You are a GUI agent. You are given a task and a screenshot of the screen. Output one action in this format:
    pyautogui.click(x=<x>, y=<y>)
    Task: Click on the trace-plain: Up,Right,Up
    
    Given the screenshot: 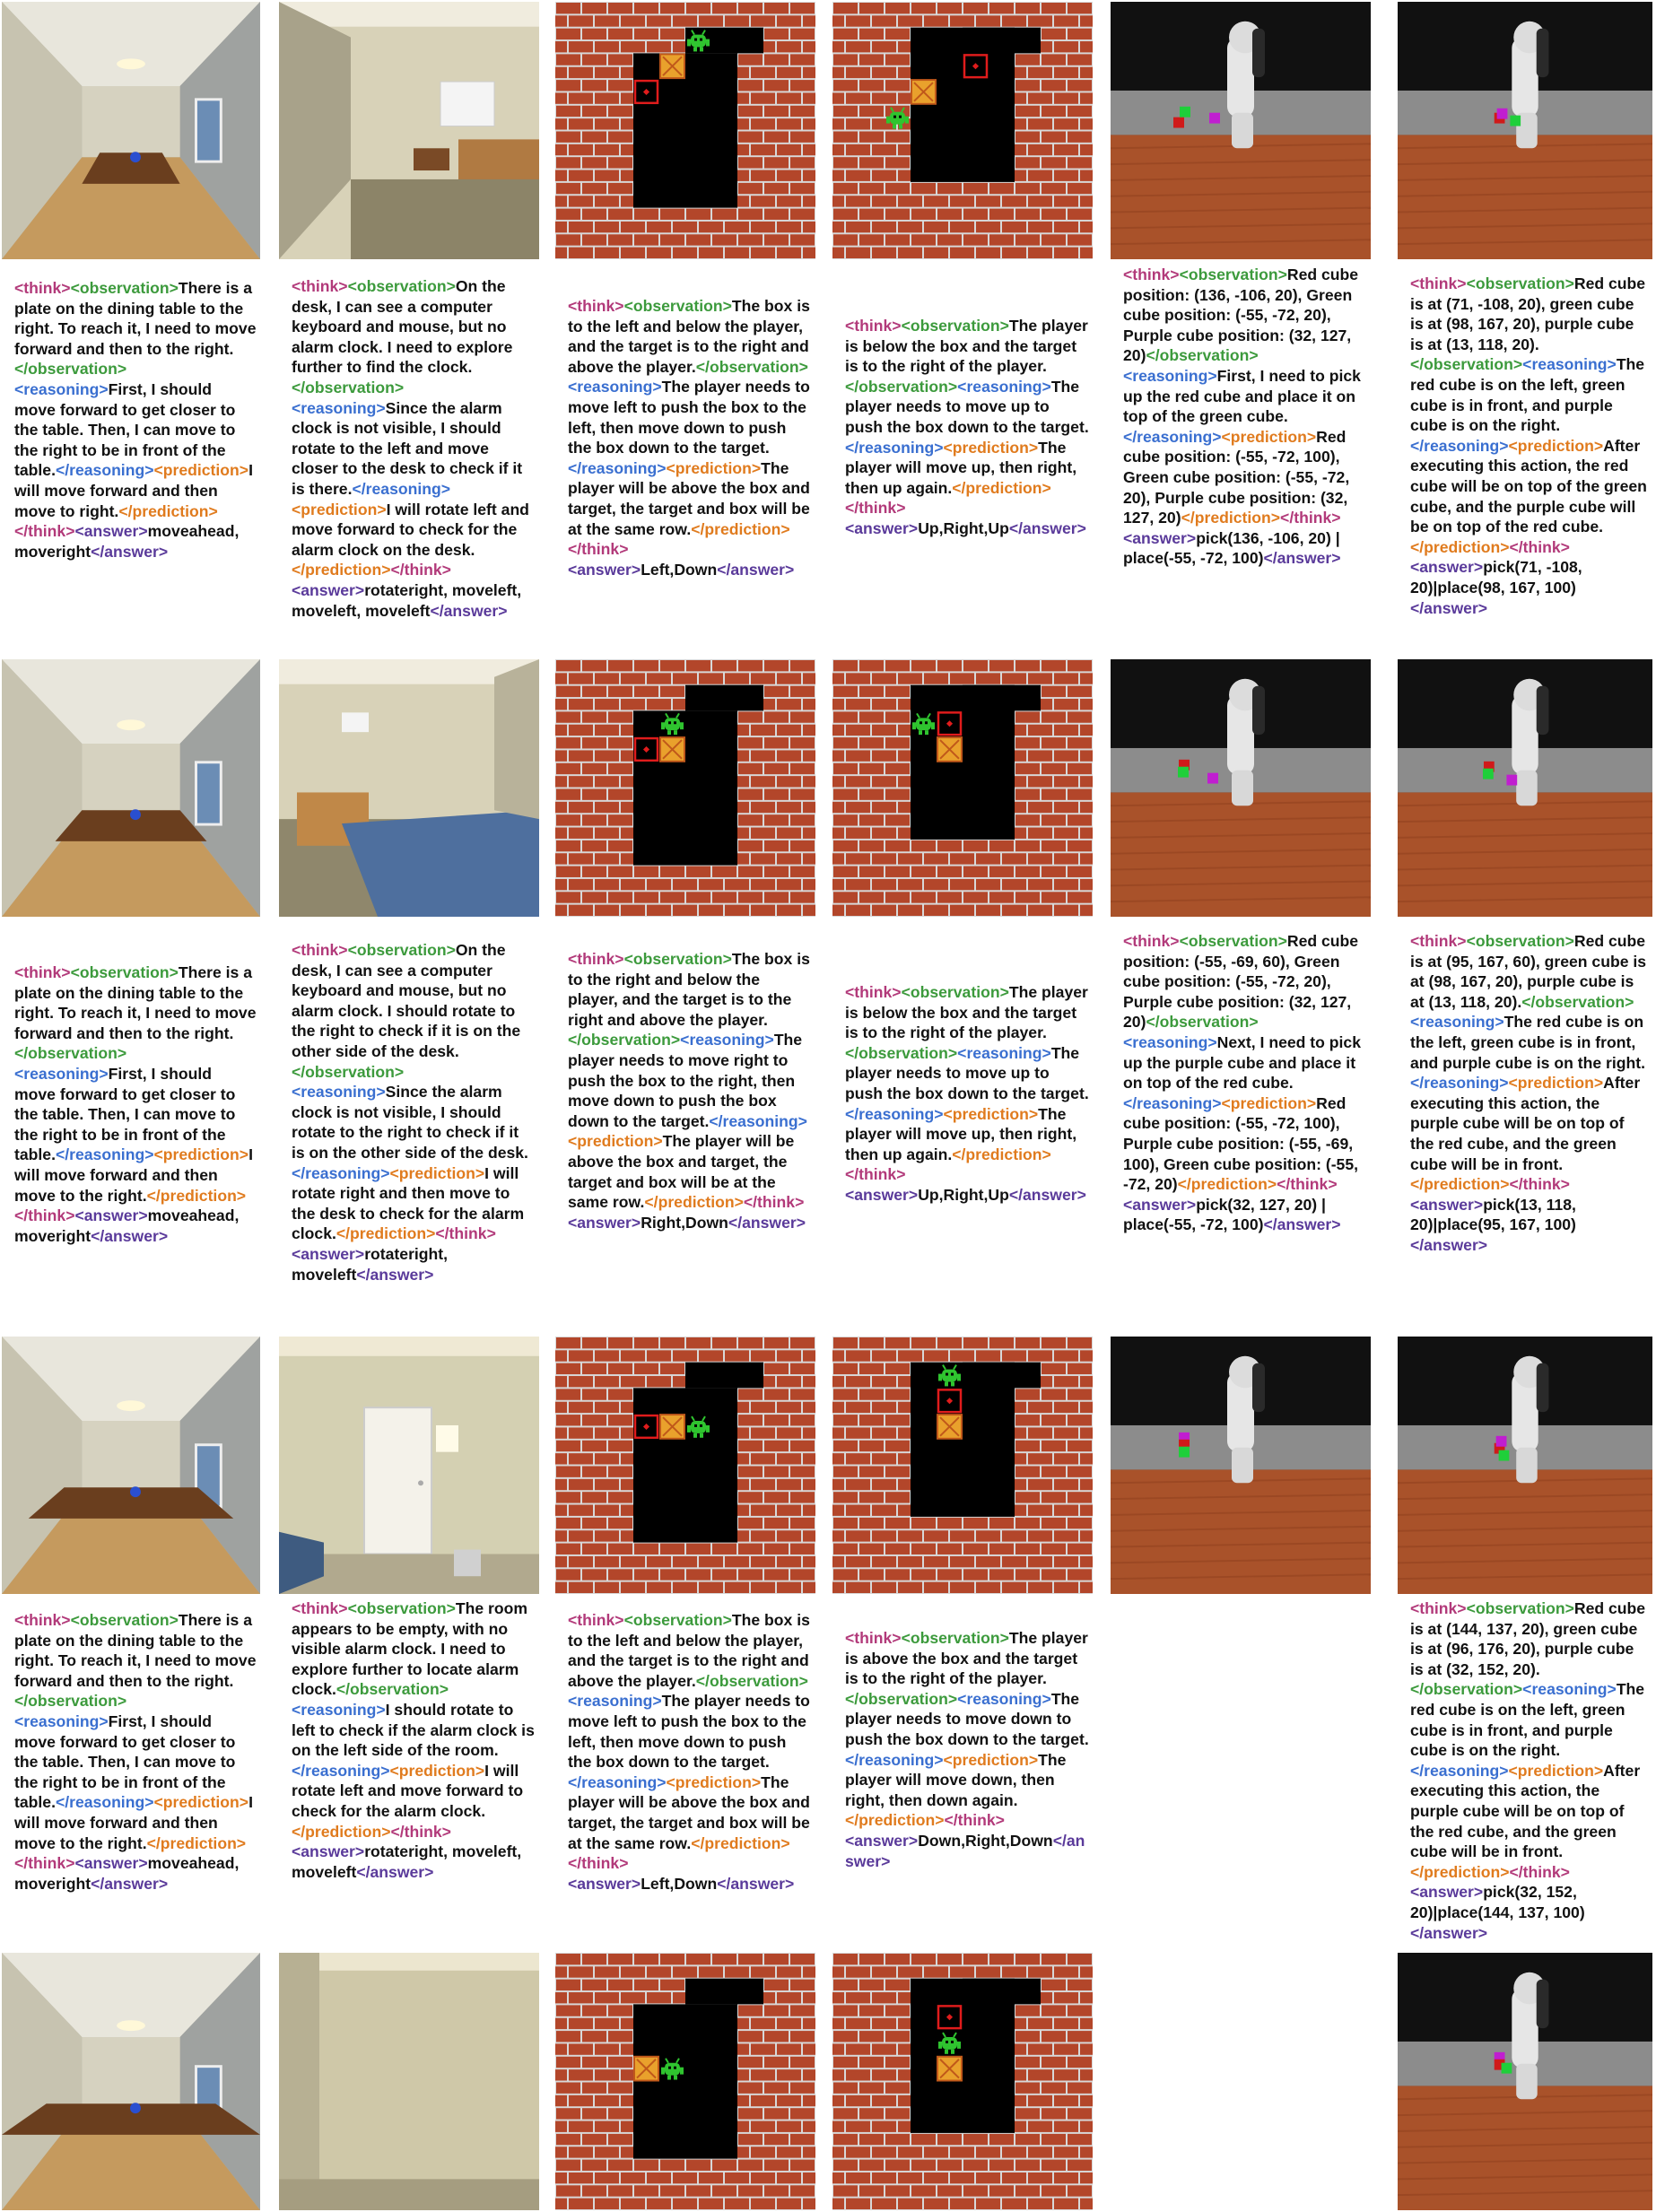 What is the action you would take?
    pyautogui.click(x=964, y=527)
    